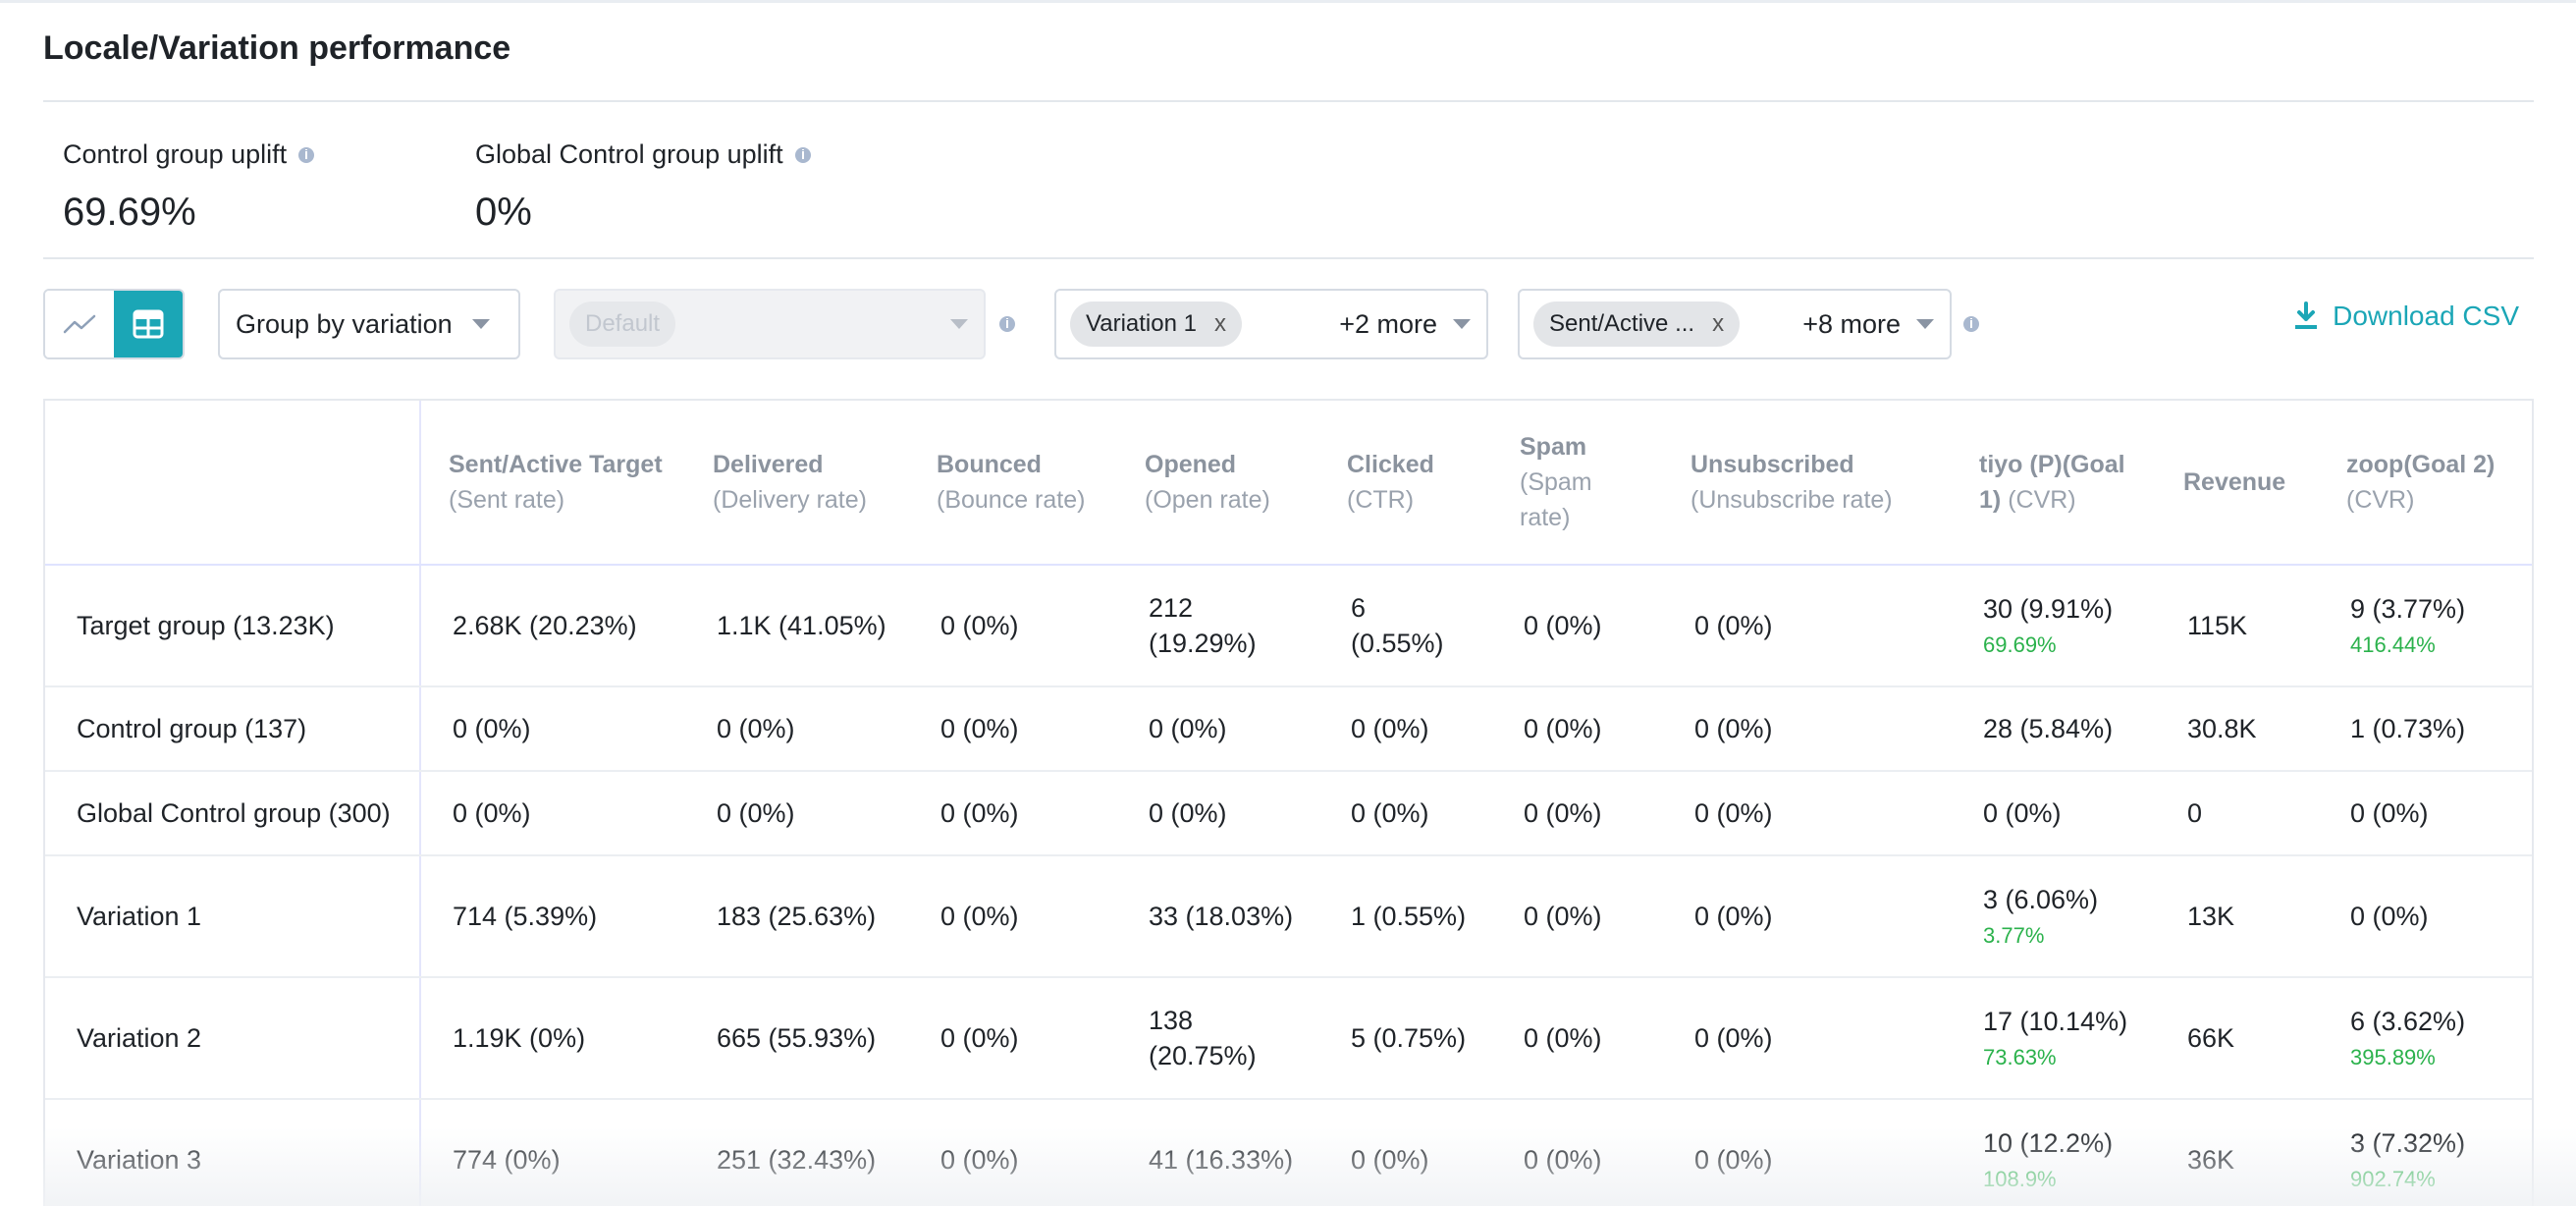  Describe the element at coordinates (233, 626) in the screenshot. I see `row-label: Target group (13.23K)` at that location.